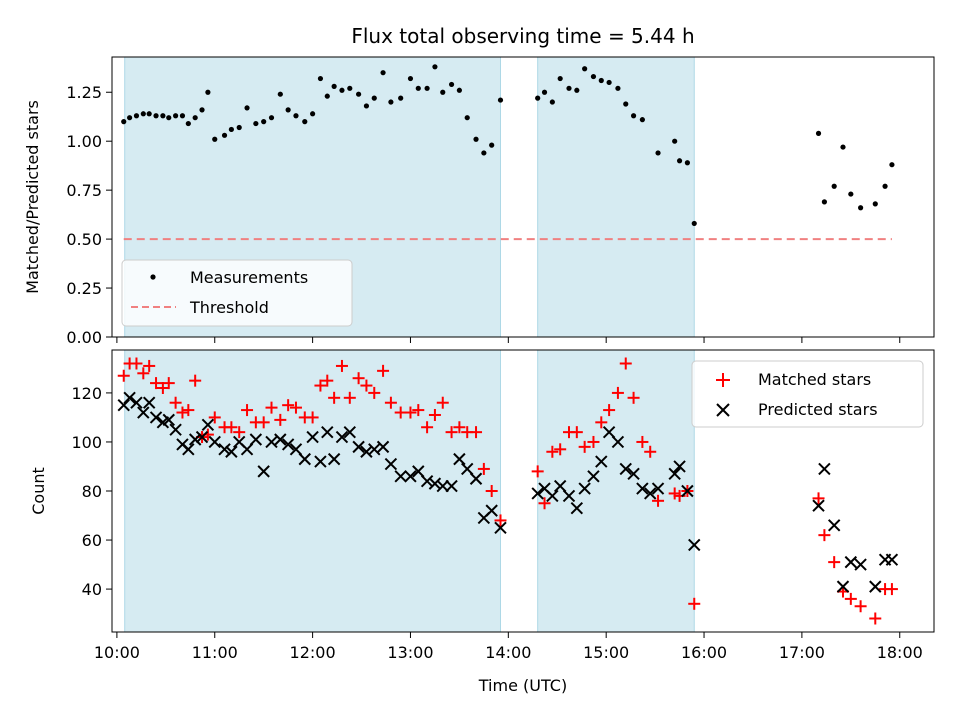 This screenshot has height=720, width=960. Describe the element at coordinates (38, 491) in the screenshot. I see `bottom-panel-ylabel: Count` at that location.